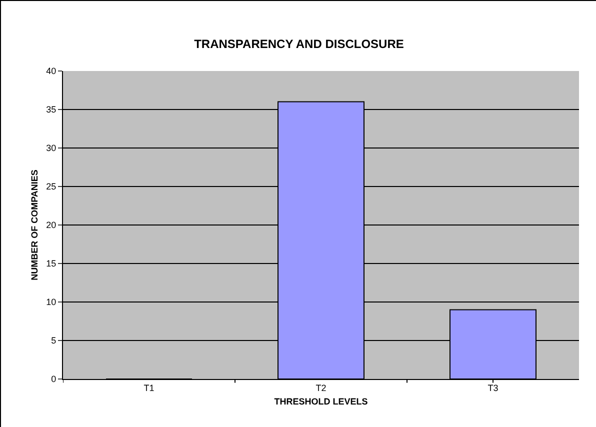 Image resolution: width=596 pixels, height=427 pixels. I want to click on y-tick-label: 30, so click(51, 148).